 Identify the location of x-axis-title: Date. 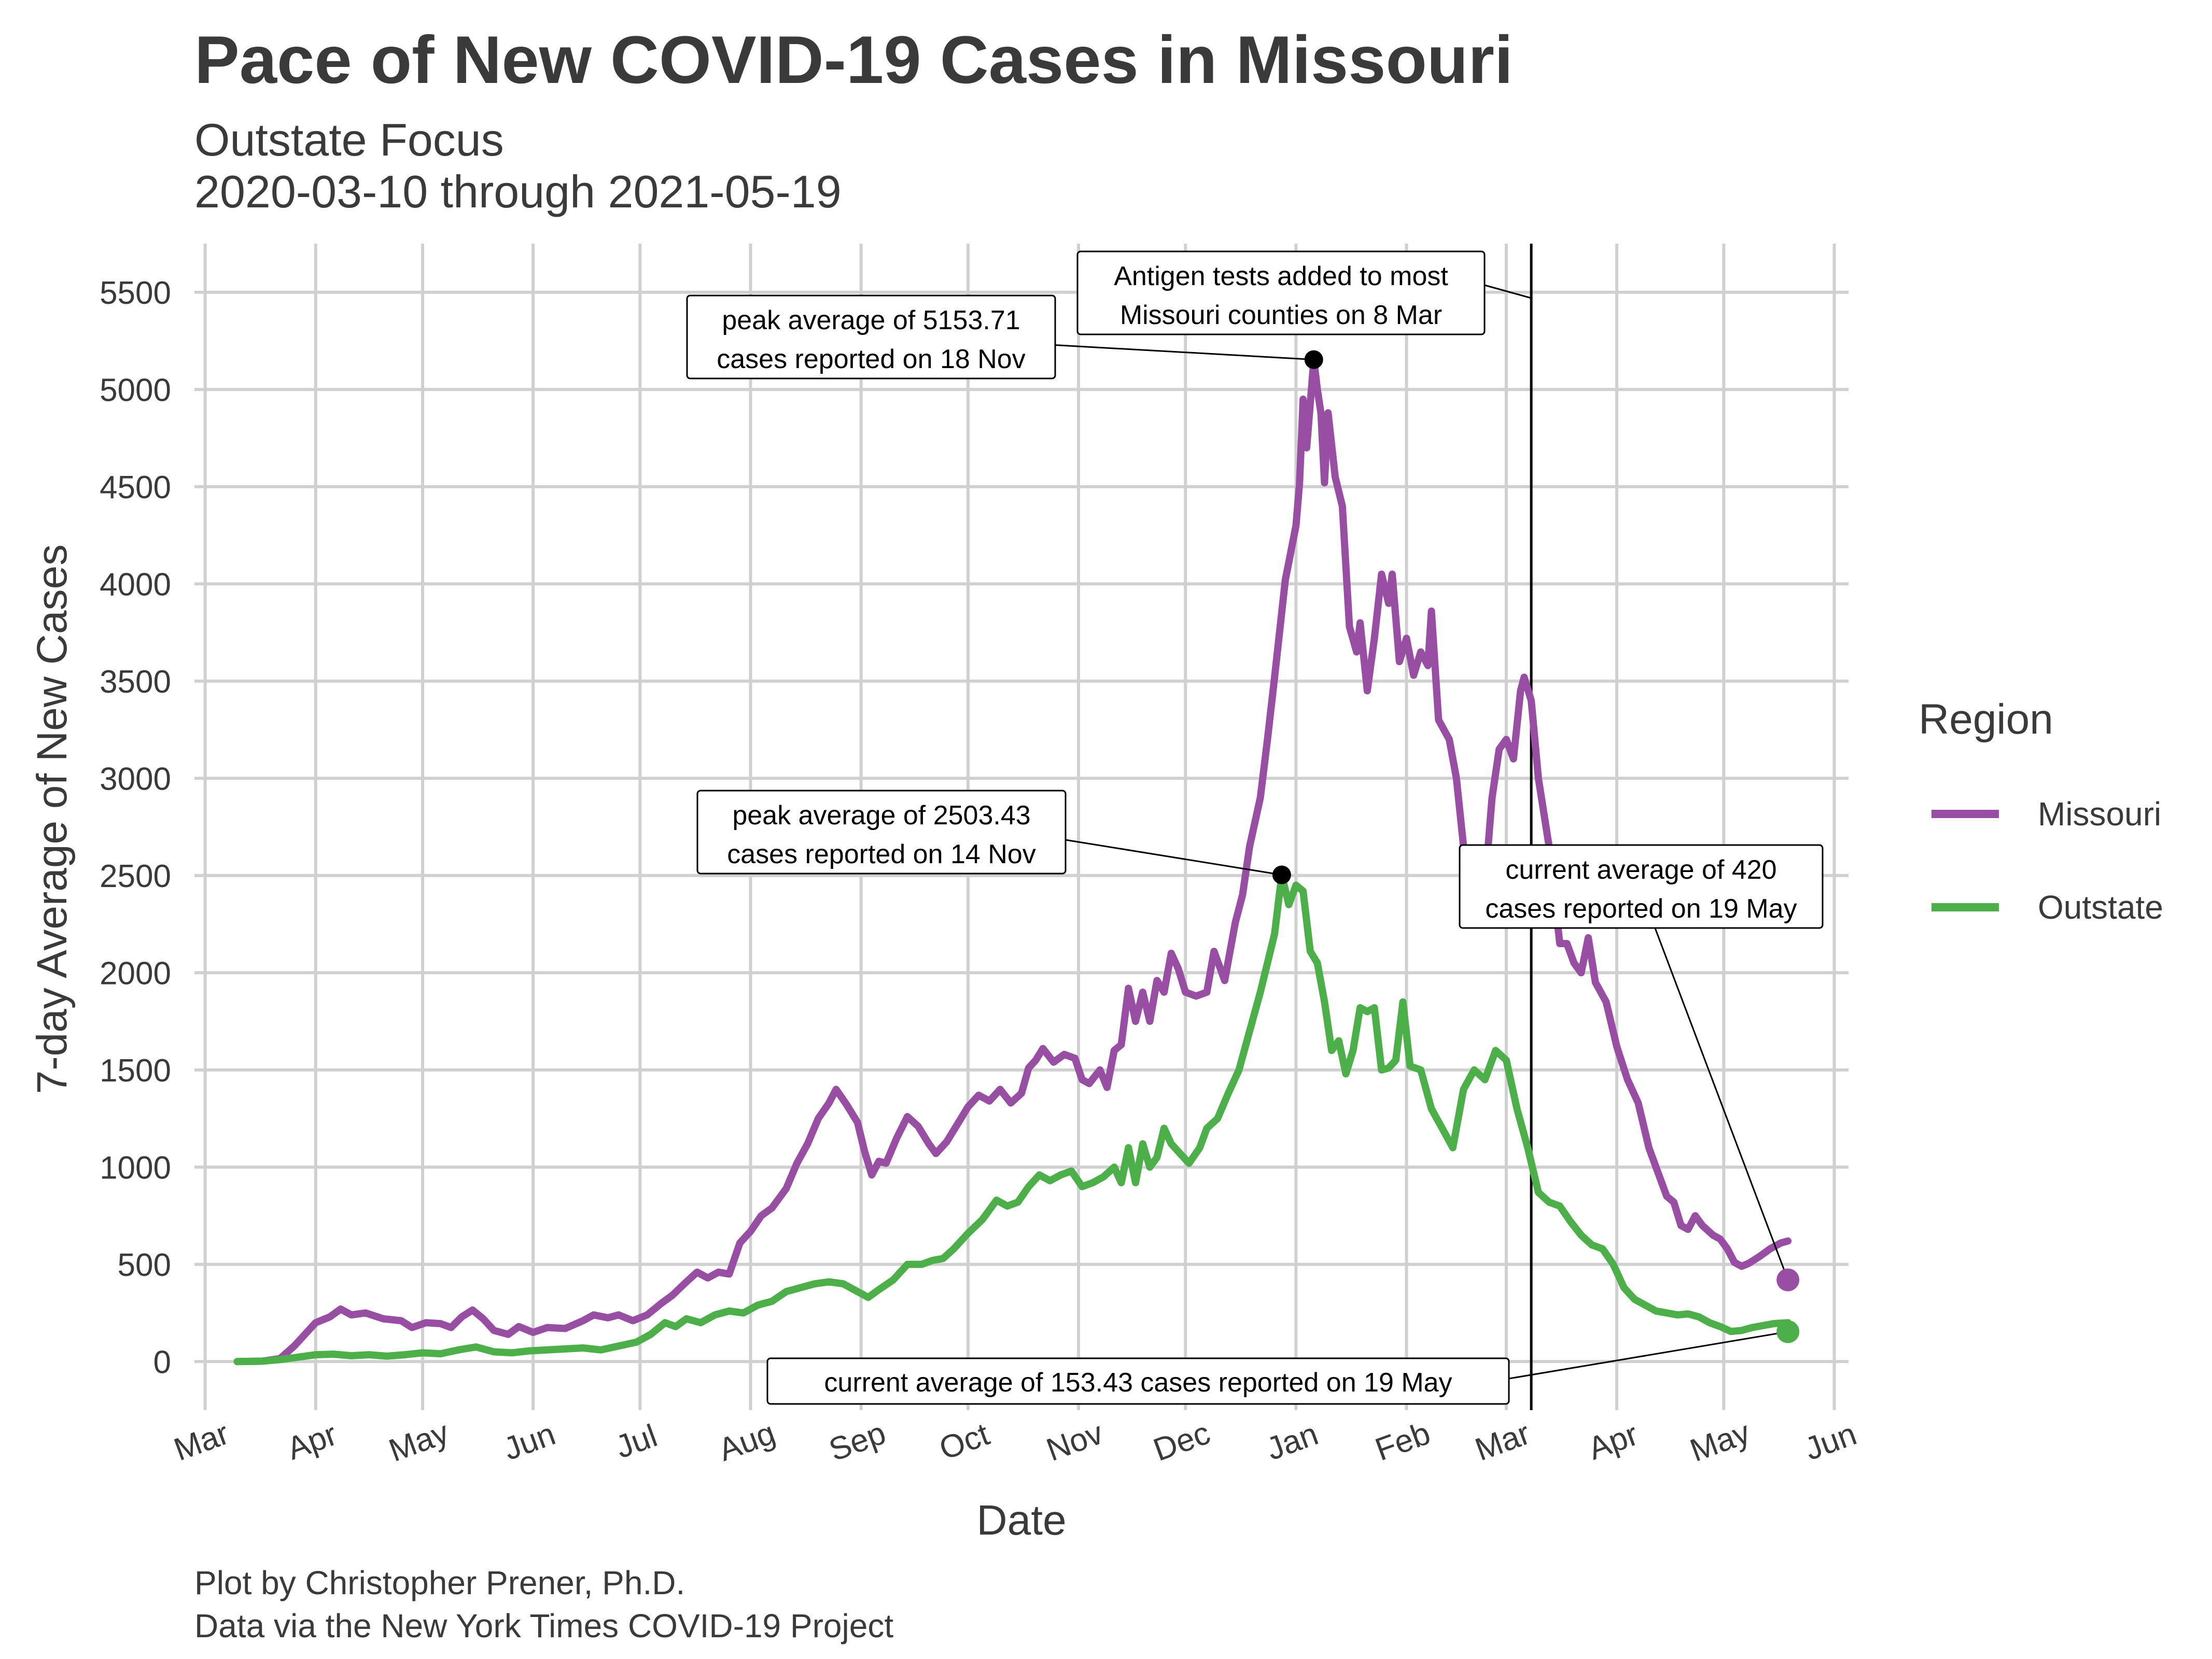
(1021, 1520).